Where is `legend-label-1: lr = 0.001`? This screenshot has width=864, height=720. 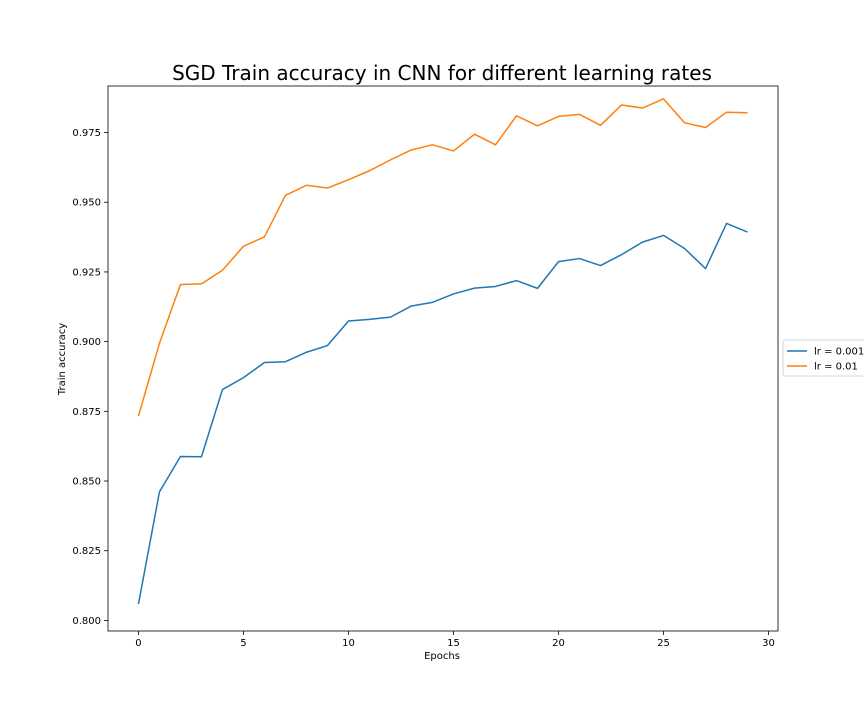
legend-label-1: lr = 0.001 is located at coordinates (839, 352).